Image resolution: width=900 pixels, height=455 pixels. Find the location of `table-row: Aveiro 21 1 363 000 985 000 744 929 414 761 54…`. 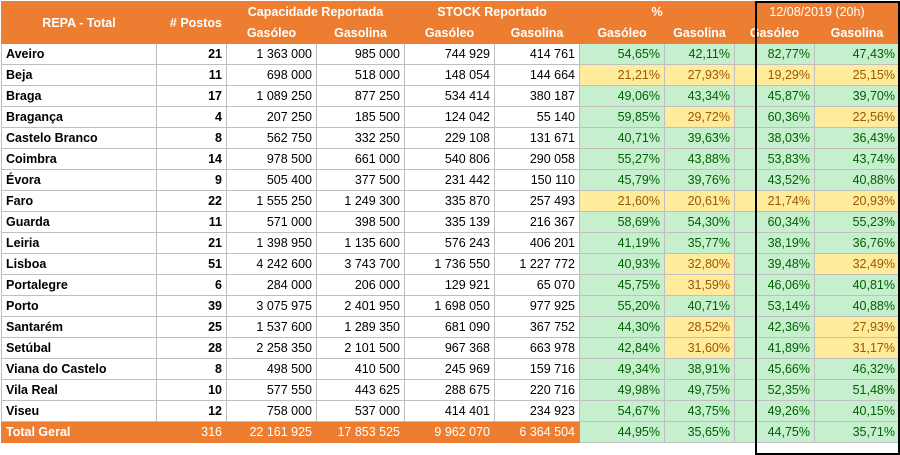

table-row: Aveiro 21 1 363 000 985 000 744 929 414 761 54… is located at coordinates (450, 54).